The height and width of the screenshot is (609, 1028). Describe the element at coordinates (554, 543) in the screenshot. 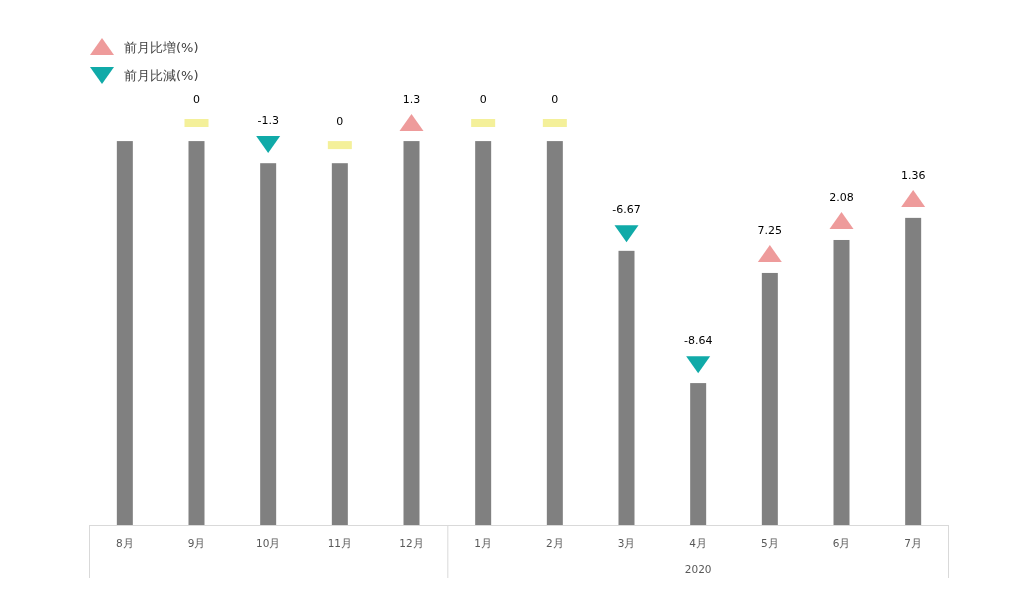

I see `x-tick-label: 2月` at that location.